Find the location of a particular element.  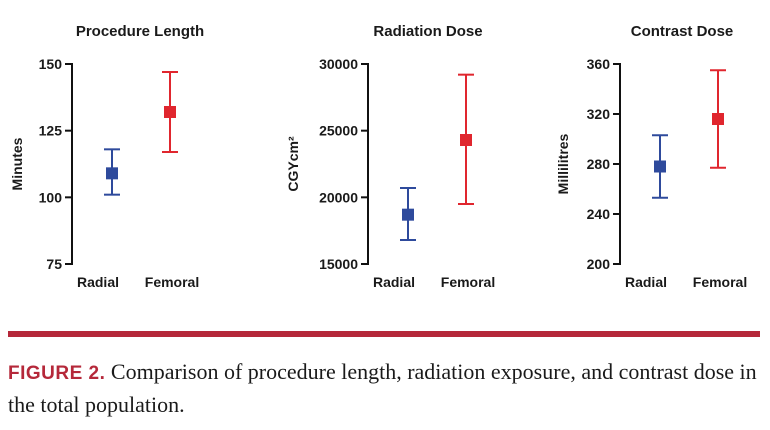

y-tick-label: 360 is located at coordinates (599, 64).